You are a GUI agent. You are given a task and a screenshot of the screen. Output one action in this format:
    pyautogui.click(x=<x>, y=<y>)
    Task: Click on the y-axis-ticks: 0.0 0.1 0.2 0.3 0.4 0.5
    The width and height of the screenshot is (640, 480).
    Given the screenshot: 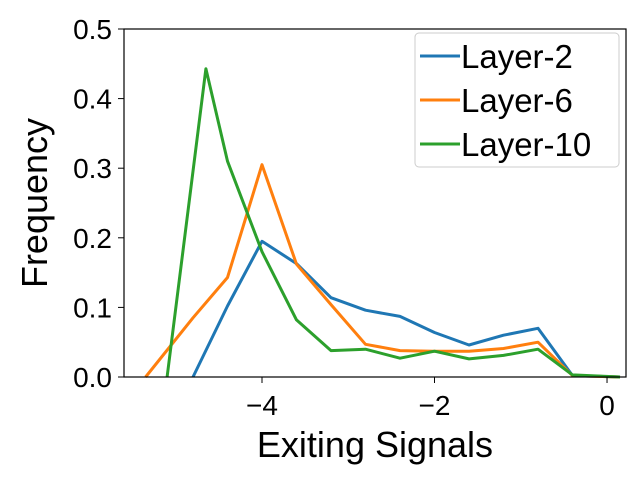 What is the action you would take?
    pyautogui.click(x=98, y=203)
    